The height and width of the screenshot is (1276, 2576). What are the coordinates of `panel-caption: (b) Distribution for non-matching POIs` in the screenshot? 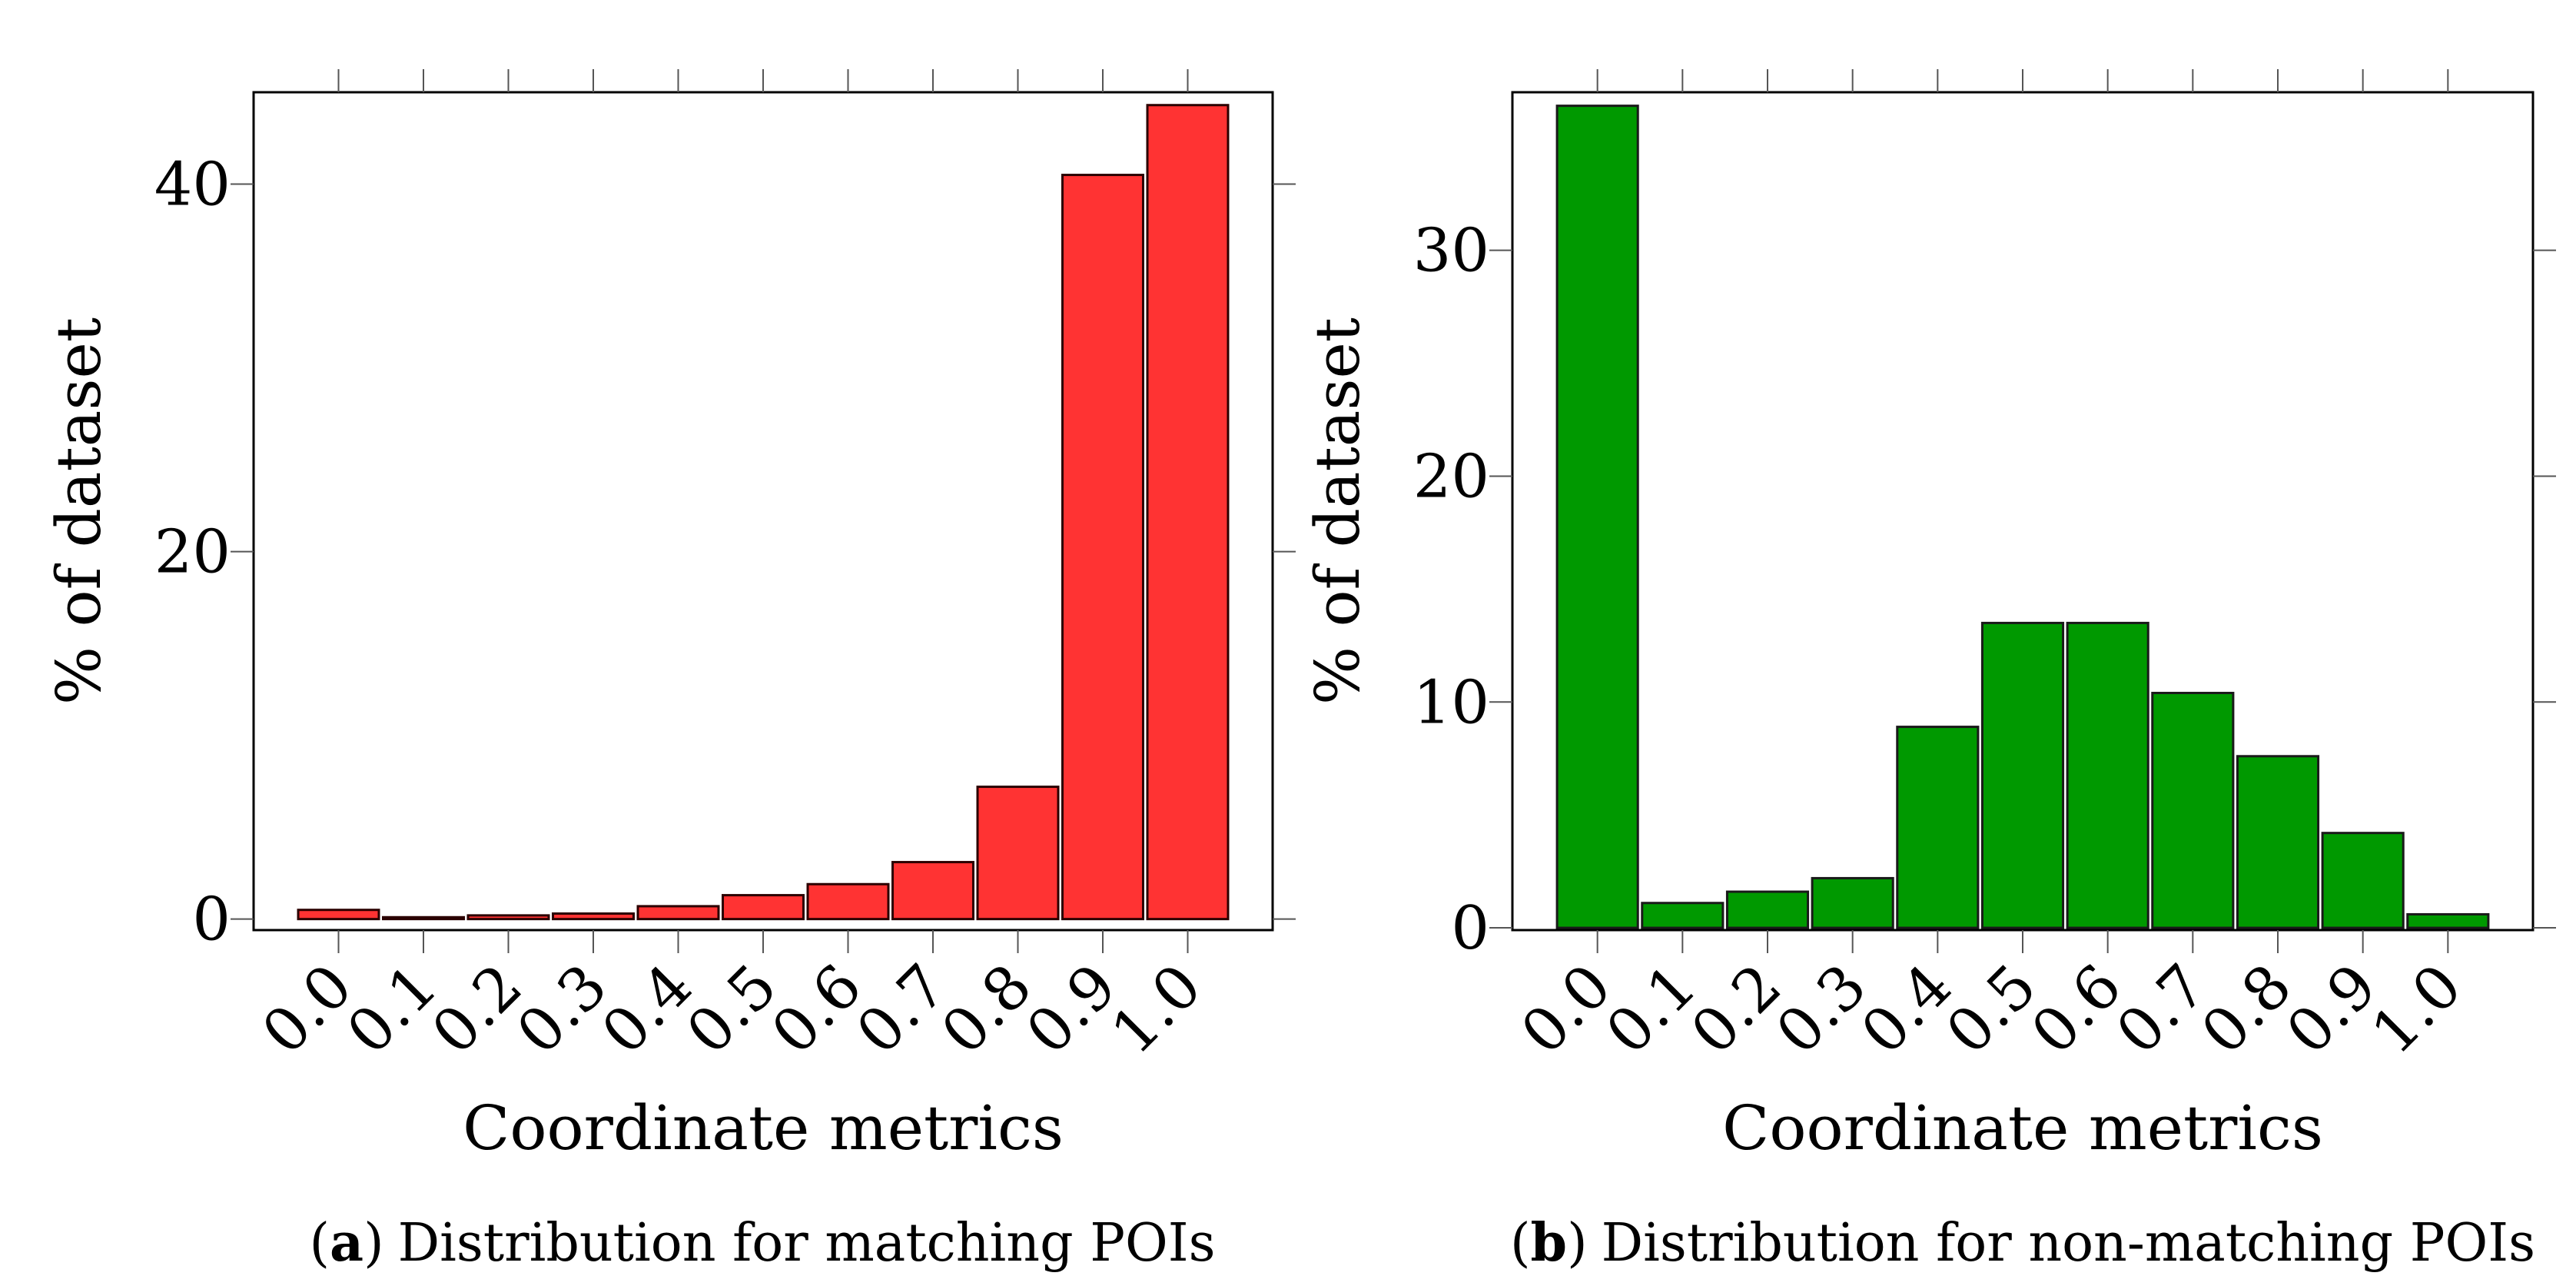 It's located at (2022, 1243).